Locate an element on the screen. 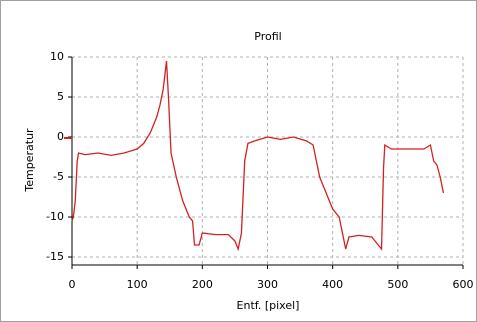 Image resolution: width=477 pixels, height=322 pixels. chart-title: Profil is located at coordinates (267, 36).